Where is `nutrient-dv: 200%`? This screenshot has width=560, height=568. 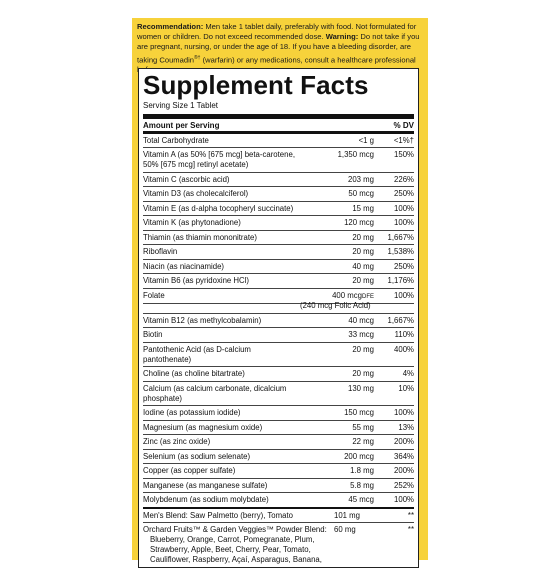 nutrient-dv: 200% is located at coordinates (404, 441).